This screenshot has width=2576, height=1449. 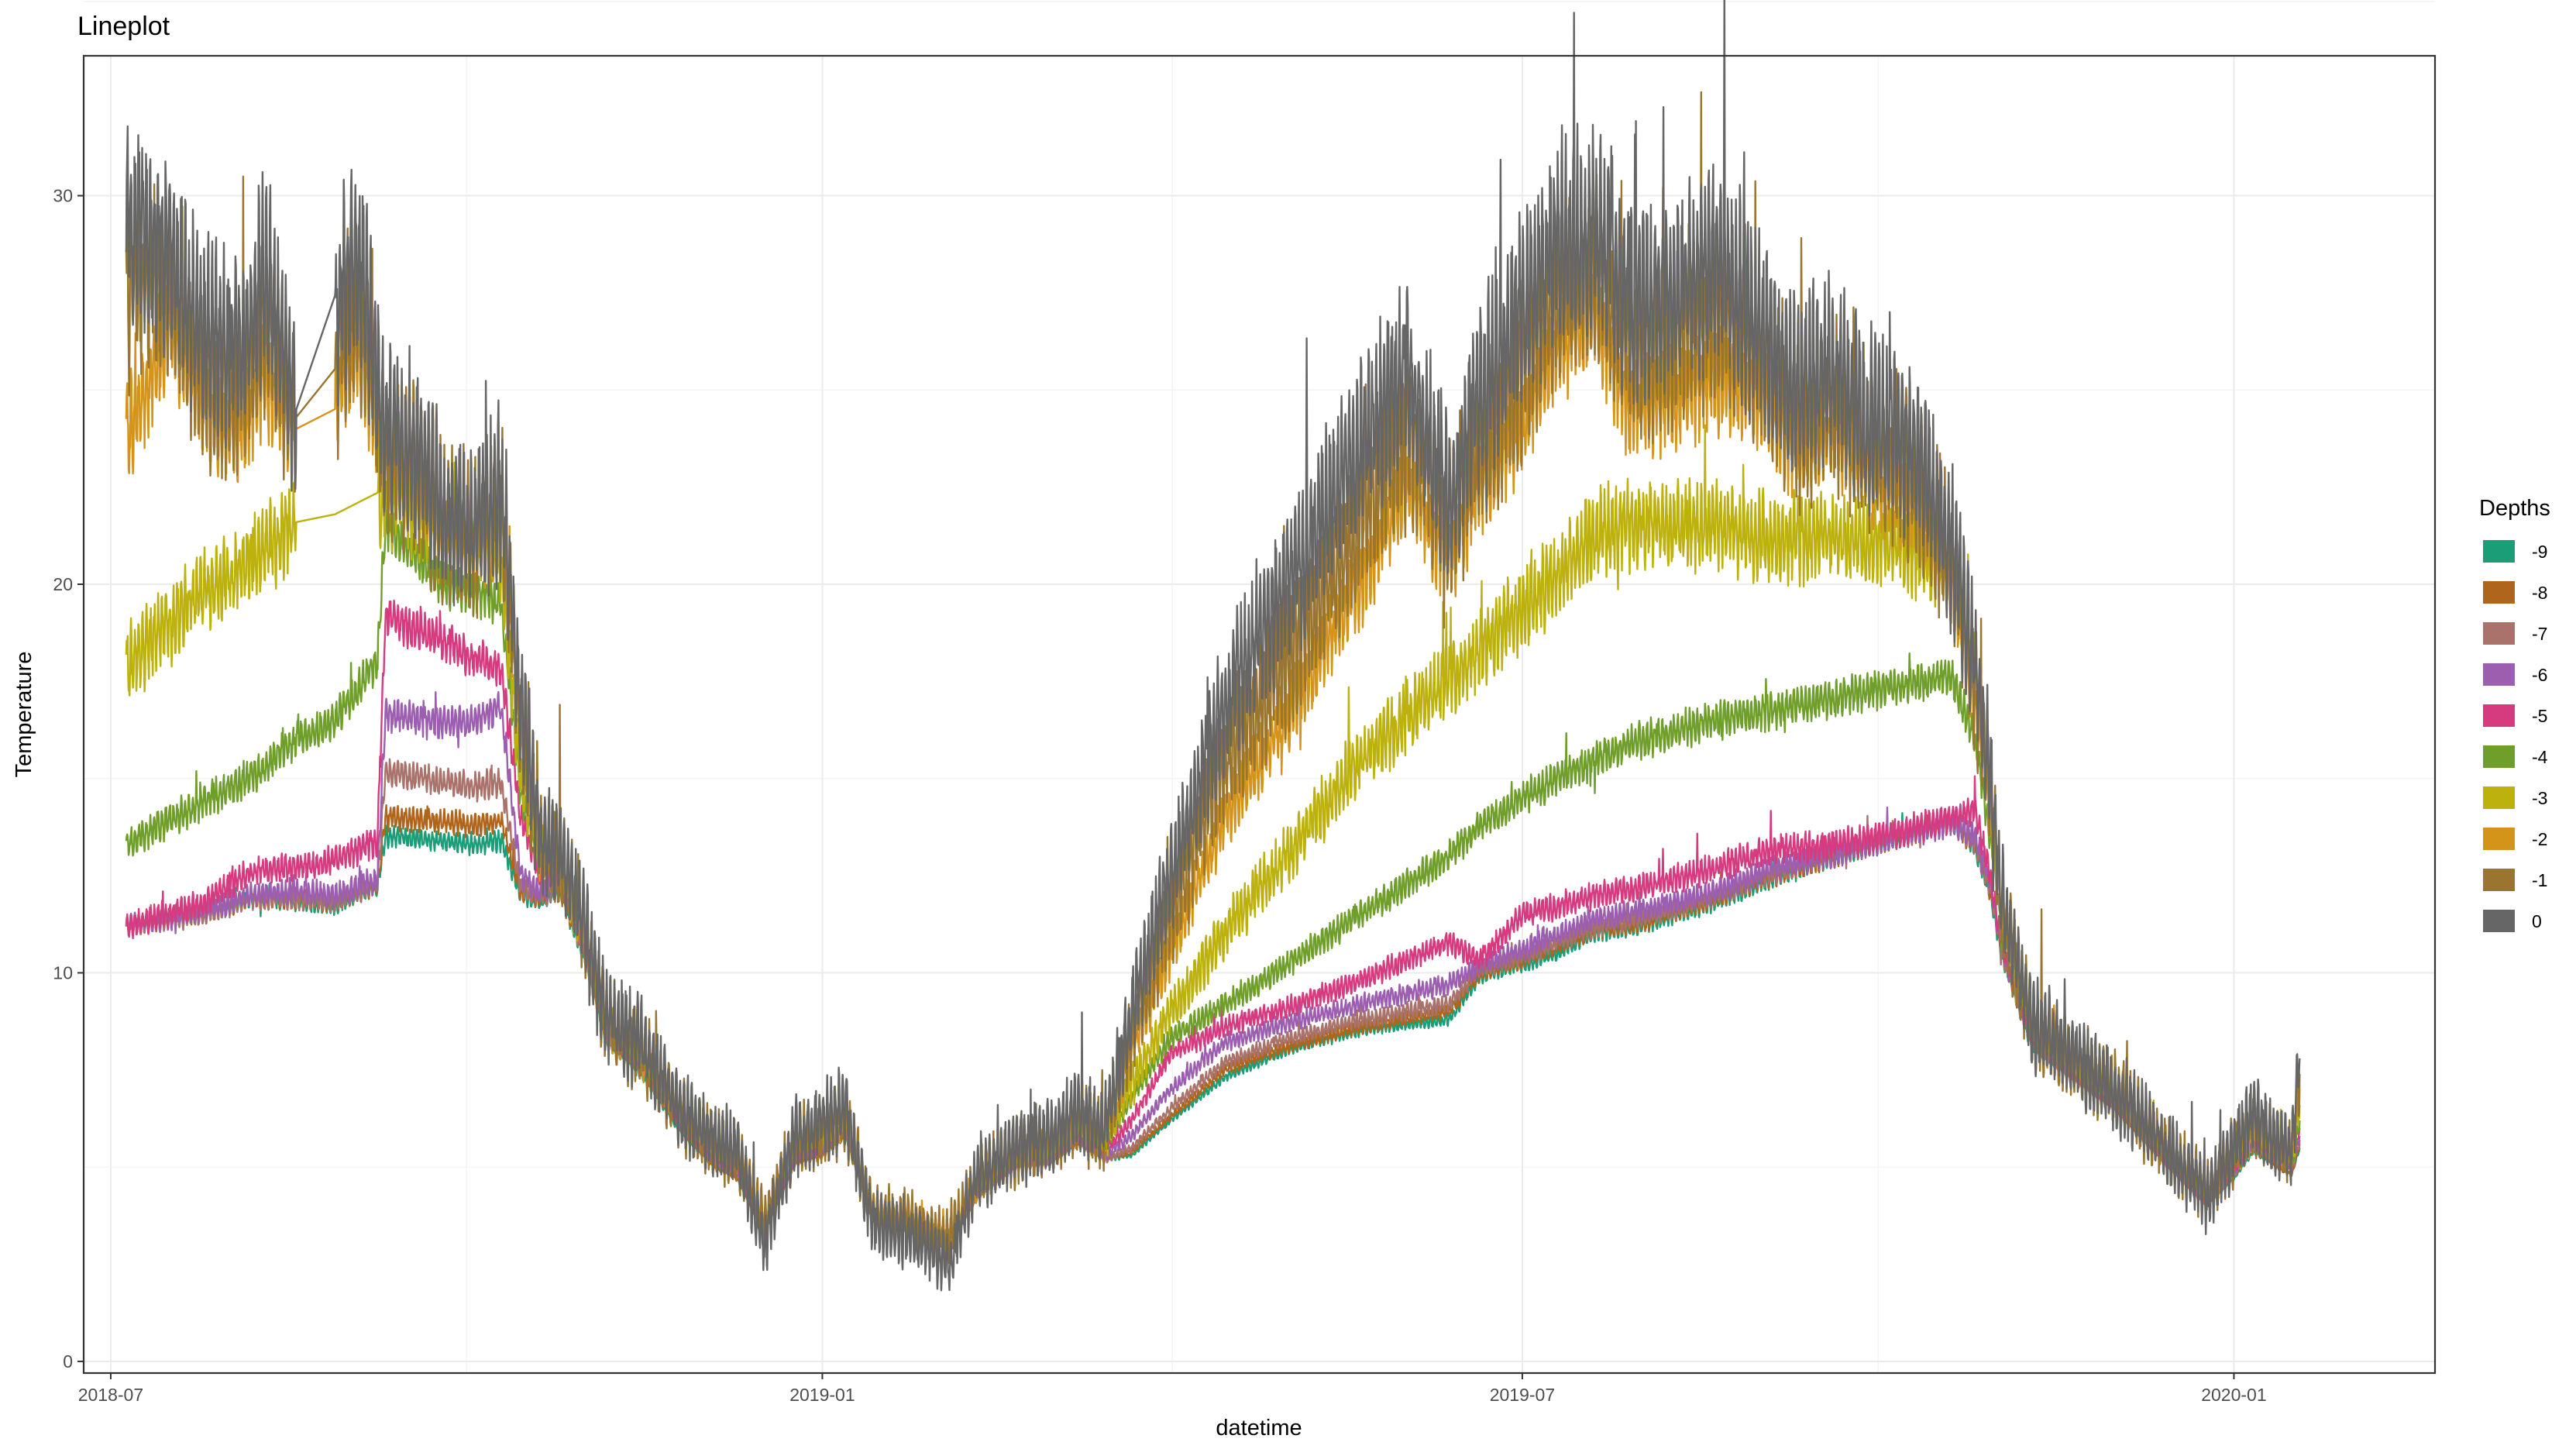 What do you see at coordinates (24, 715) in the screenshot?
I see `y-axis-title: Temperature` at bounding box center [24, 715].